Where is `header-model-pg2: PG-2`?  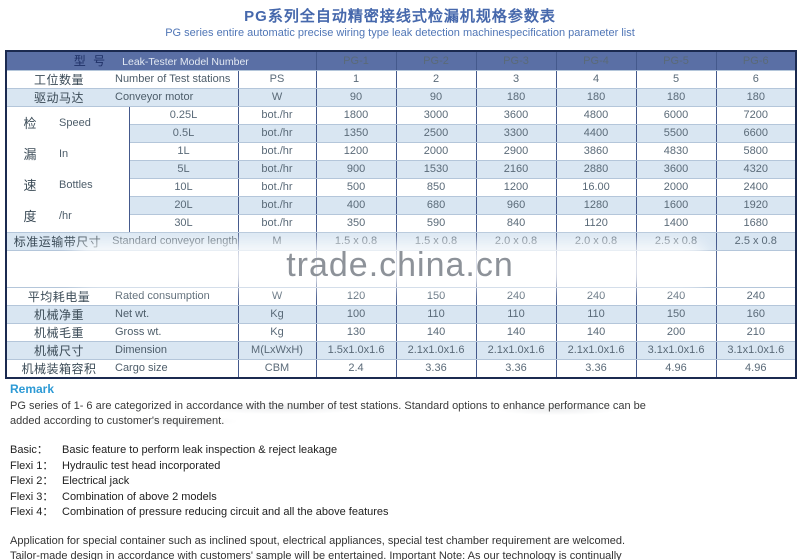 header-model-pg2: PG-2 is located at coordinates (436, 60).